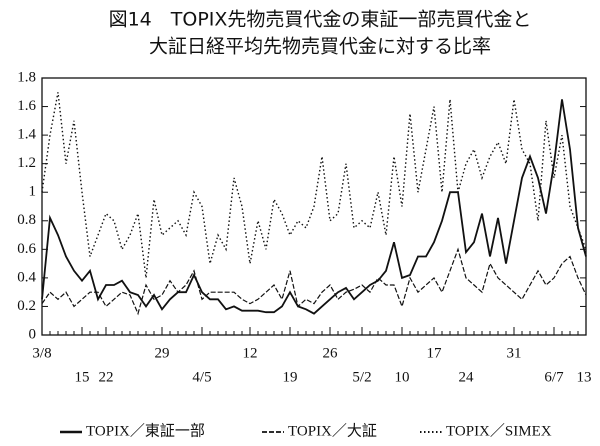  What do you see at coordinates (82, 377) in the screenshot?
I see `x-tick-label: 15` at bounding box center [82, 377].